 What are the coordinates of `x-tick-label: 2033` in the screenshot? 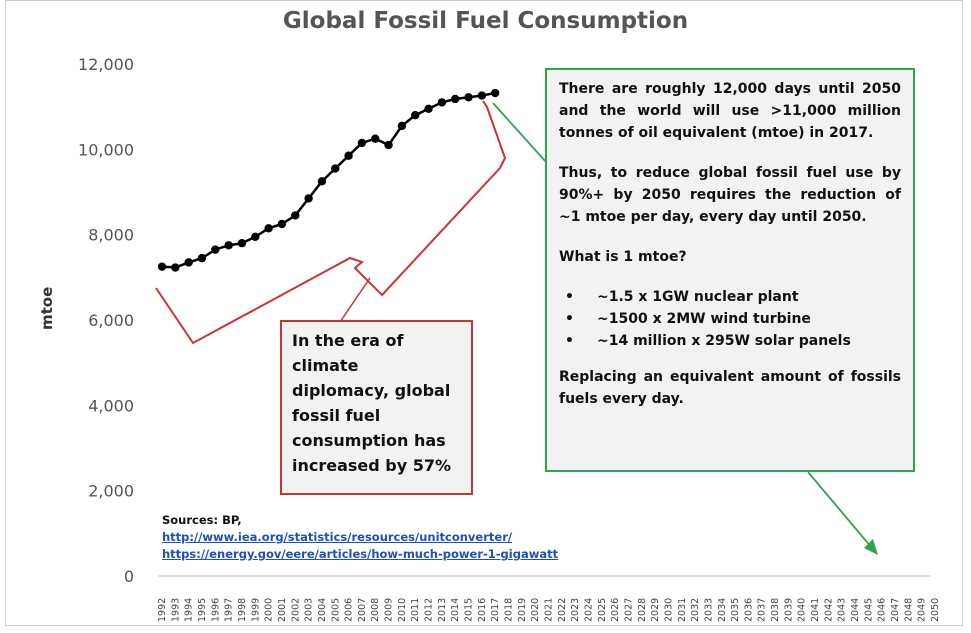 It's located at (708, 610).